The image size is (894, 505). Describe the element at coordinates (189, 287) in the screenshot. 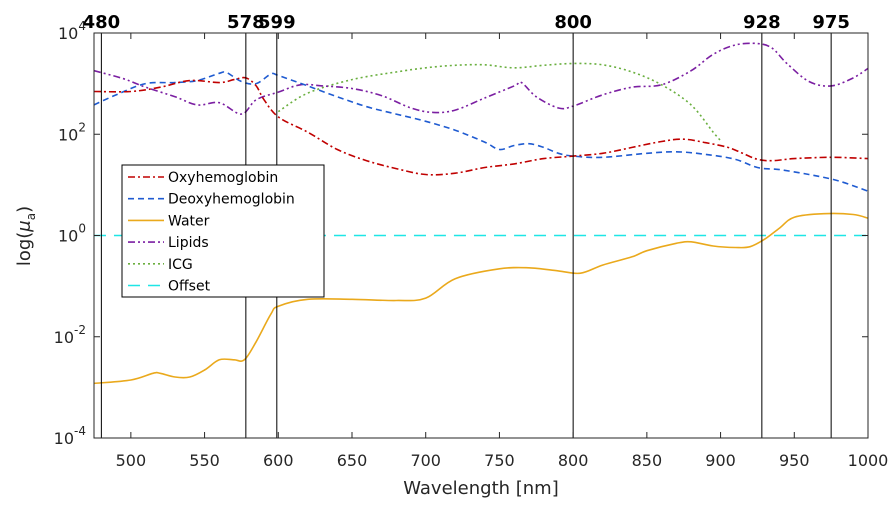

I see `legend-label-offset: Offset` at that location.